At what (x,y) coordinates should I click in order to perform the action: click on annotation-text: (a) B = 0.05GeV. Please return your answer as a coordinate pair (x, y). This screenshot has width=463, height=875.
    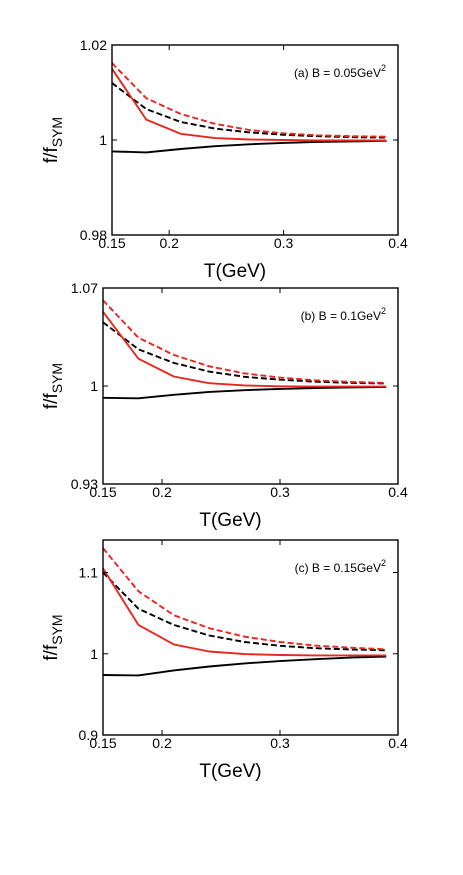
    Looking at the image, I should click on (337, 73).